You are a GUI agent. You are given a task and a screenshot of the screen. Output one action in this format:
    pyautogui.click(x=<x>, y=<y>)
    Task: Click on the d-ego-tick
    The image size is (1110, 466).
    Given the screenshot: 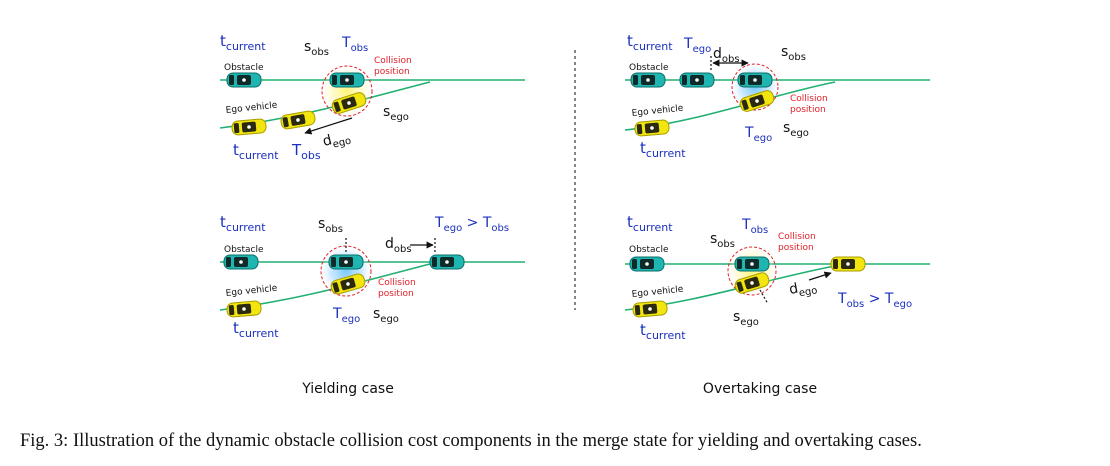 What is the action you would take?
    pyautogui.click(x=764, y=297)
    